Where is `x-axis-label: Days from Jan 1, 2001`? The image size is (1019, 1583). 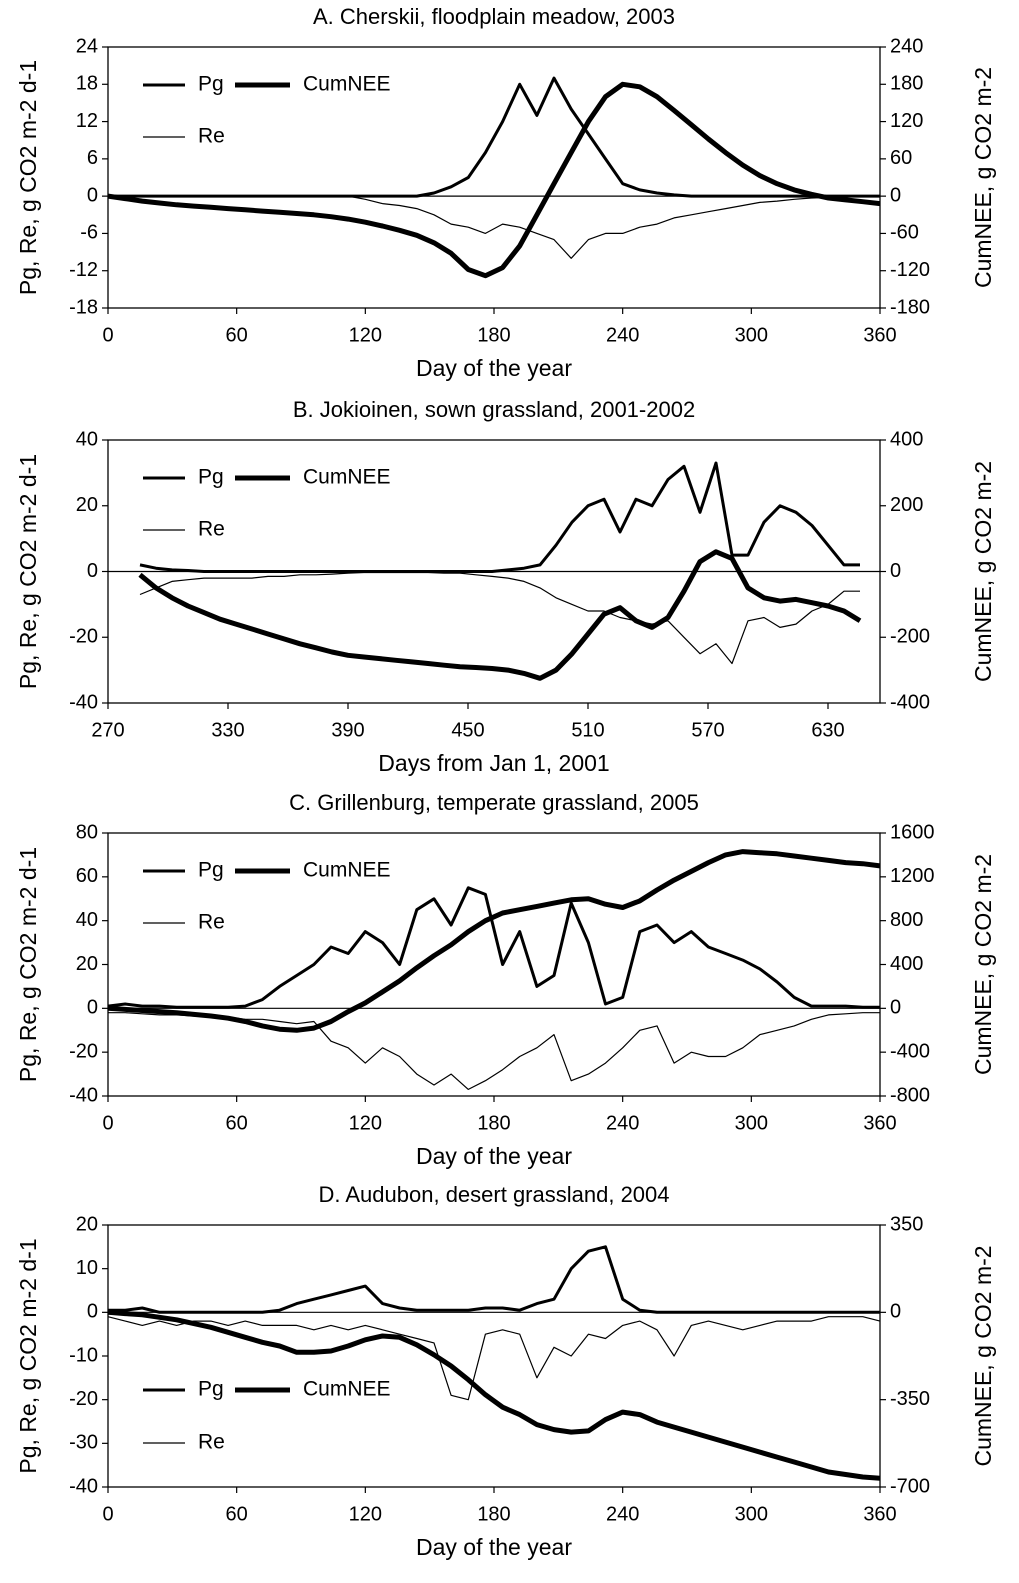
x-axis-label: Days from Jan 1, 2001 is located at coordinates (493, 763).